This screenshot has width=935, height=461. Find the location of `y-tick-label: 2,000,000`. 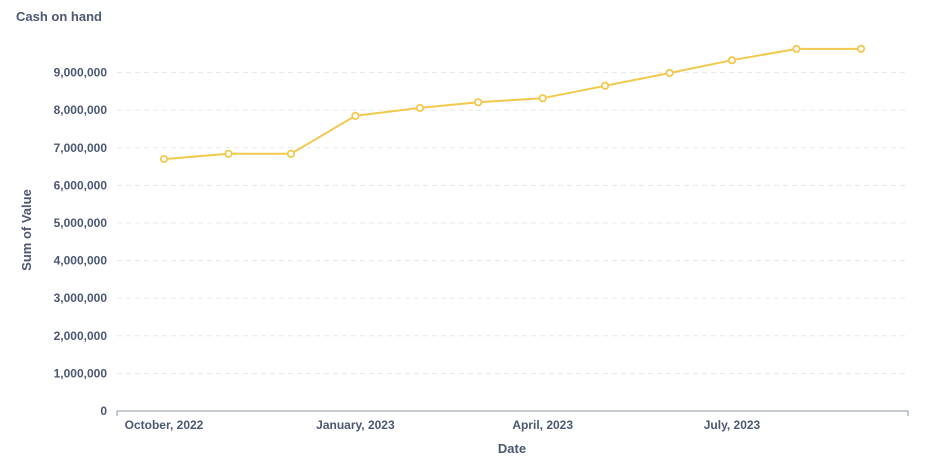

y-tick-label: 2,000,000 is located at coordinates (81, 336).